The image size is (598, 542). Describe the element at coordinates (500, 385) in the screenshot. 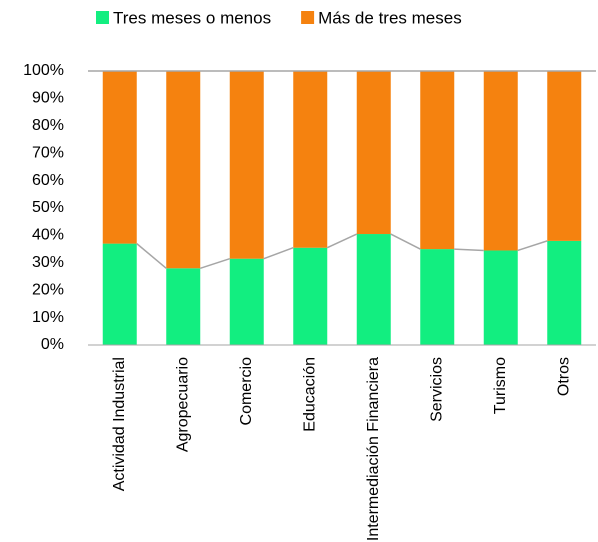

I see `x-tick-label: Turismo` at that location.